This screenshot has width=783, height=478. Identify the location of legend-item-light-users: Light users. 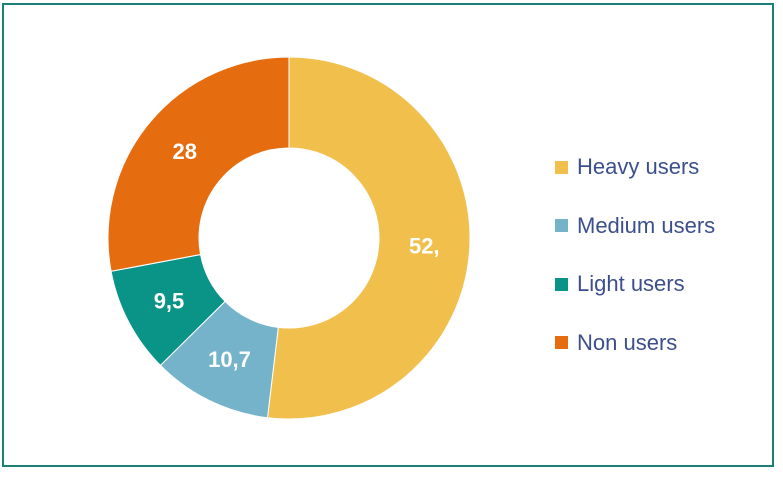
(635, 284).